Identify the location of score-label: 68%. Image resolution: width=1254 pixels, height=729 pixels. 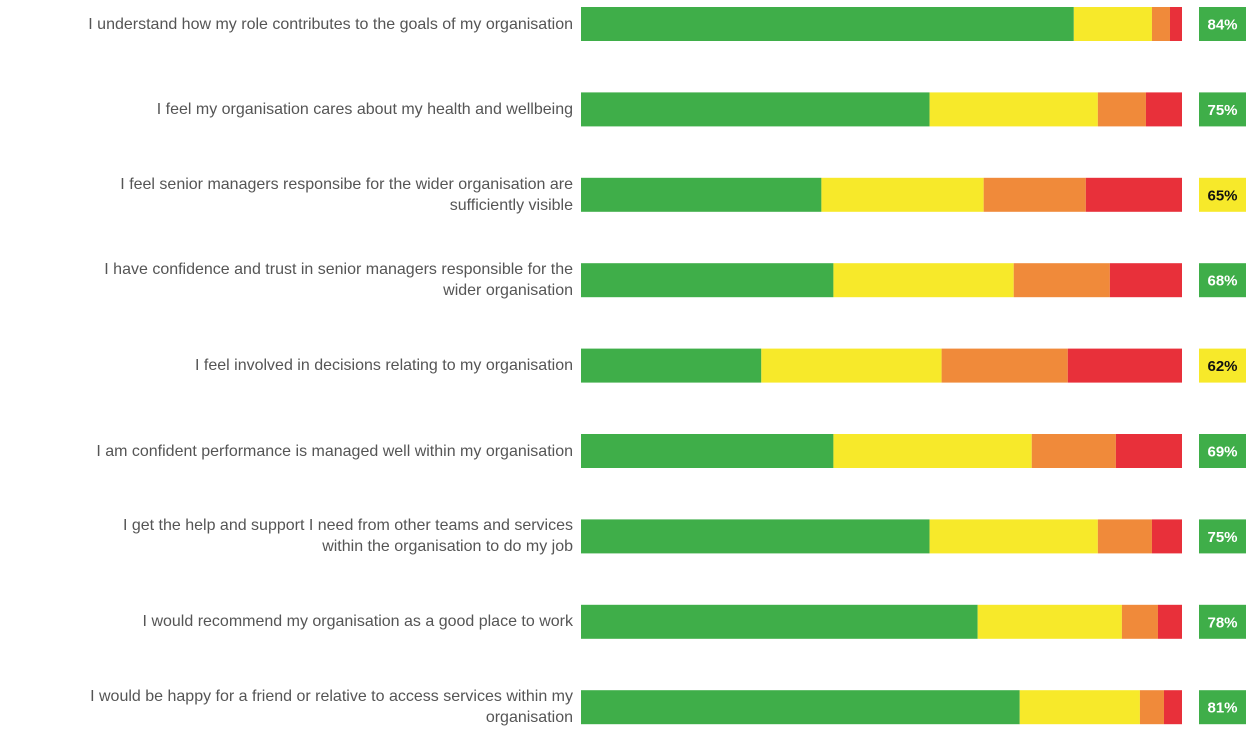
(1222, 281).